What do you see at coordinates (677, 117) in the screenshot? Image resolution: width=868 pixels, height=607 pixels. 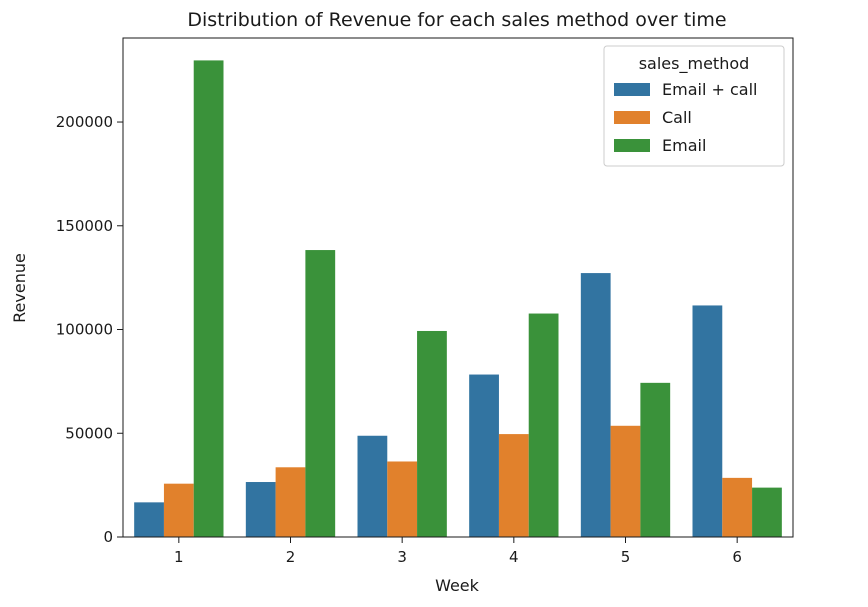 I see `legend-label: Call` at bounding box center [677, 117].